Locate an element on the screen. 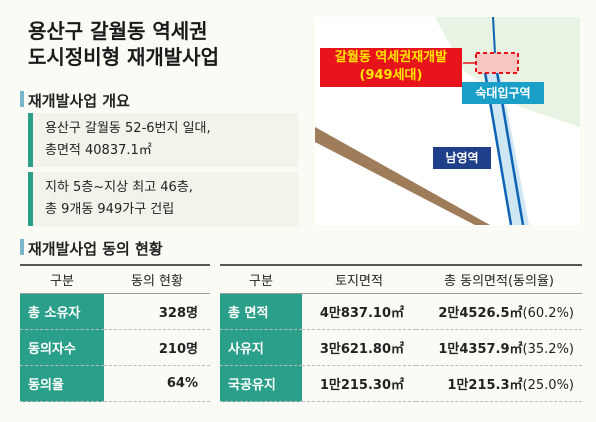  right-row-label: 국공유지 is located at coordinates (261, 383).